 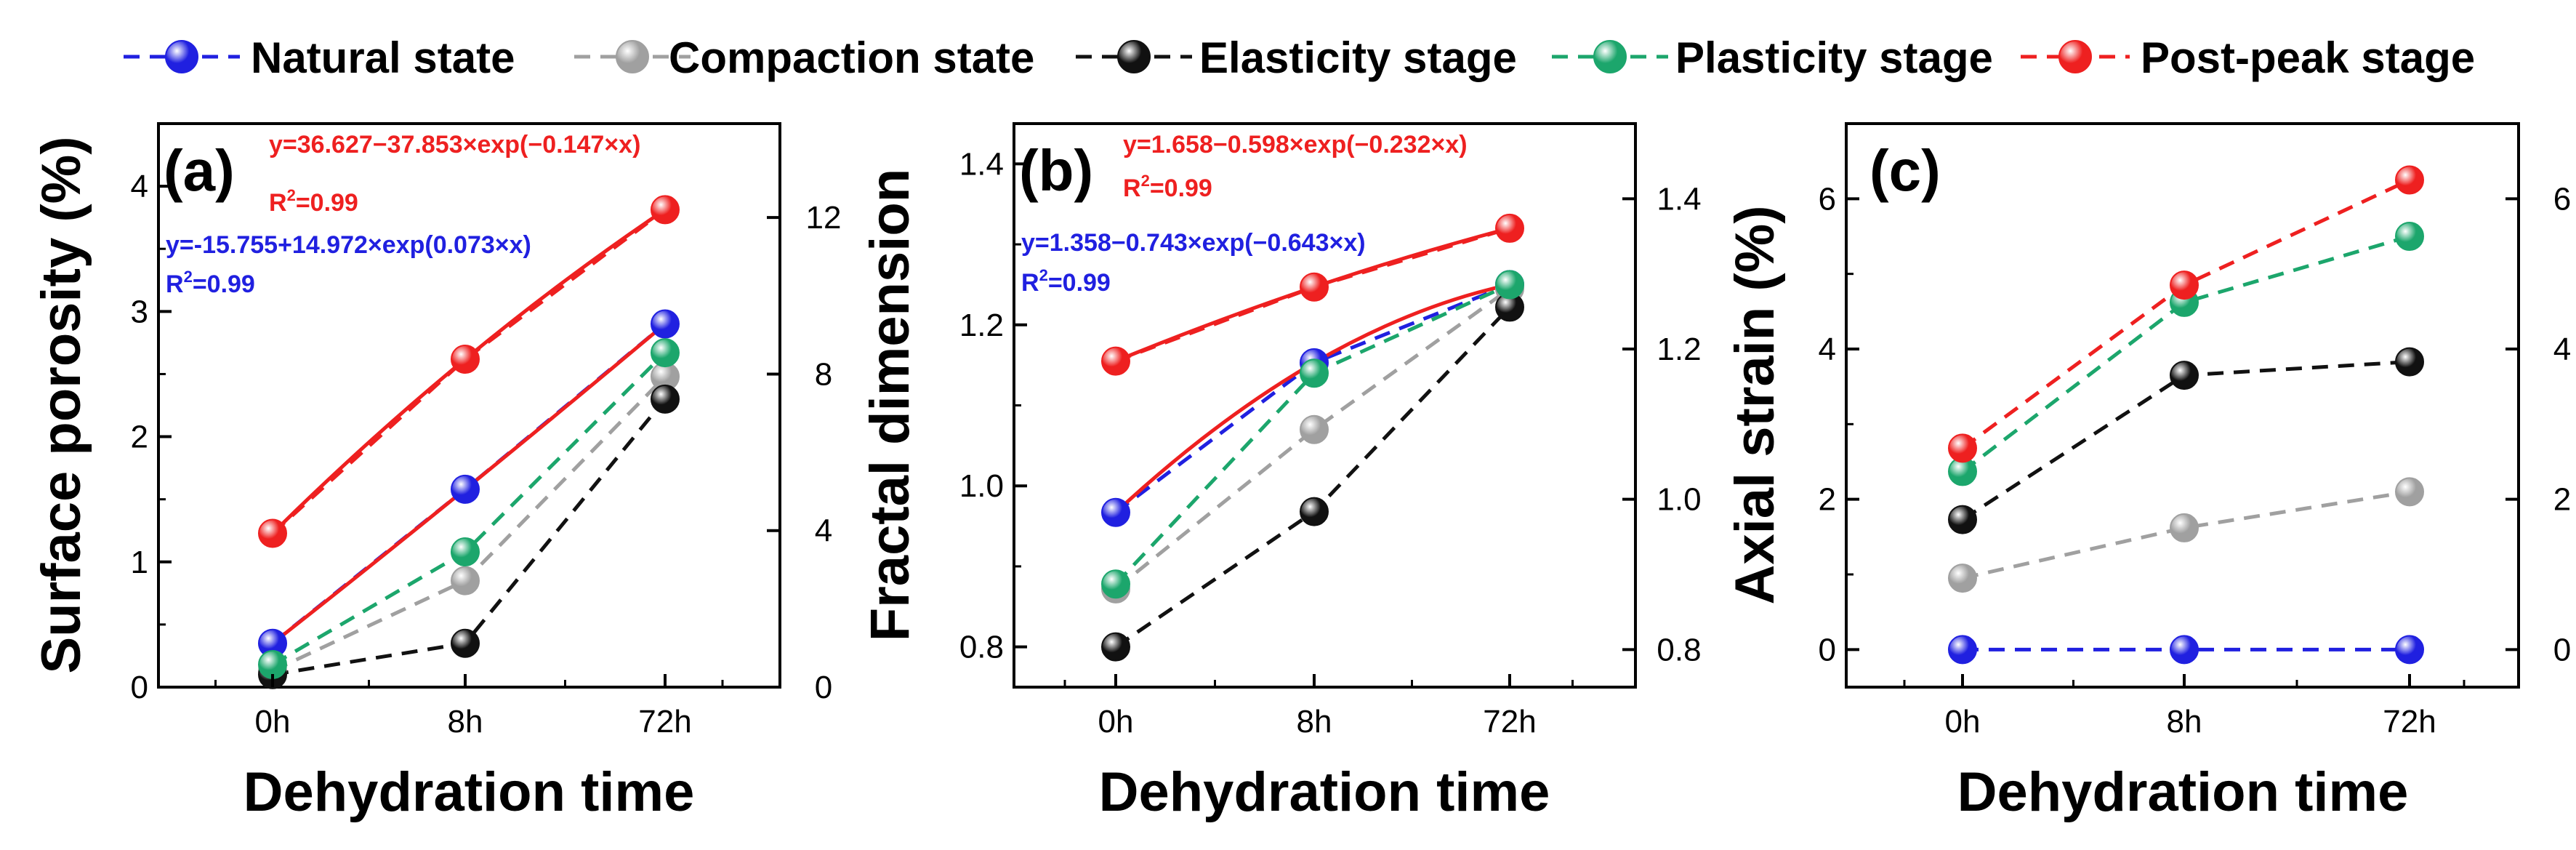 What do you see at coordinates (348, 245) in the screenshot?
I see `fit-equation-blue: y=-15.755+14.972×exp(0.073×x)` at bounding box center [348, 245].